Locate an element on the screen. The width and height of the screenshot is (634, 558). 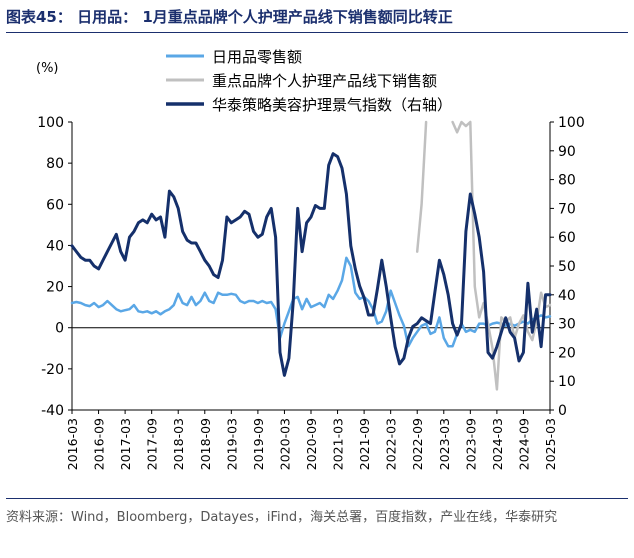
x-tick-label: 2022-03 is located at coordinates (391, 444).